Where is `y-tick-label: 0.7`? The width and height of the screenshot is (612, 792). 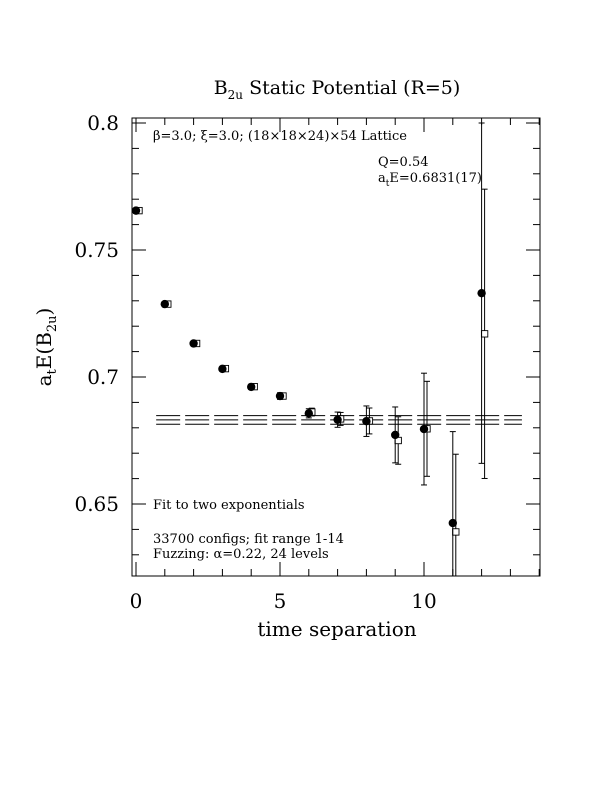 y-tick-label: 0.7 is located at coordinates (103, 377).